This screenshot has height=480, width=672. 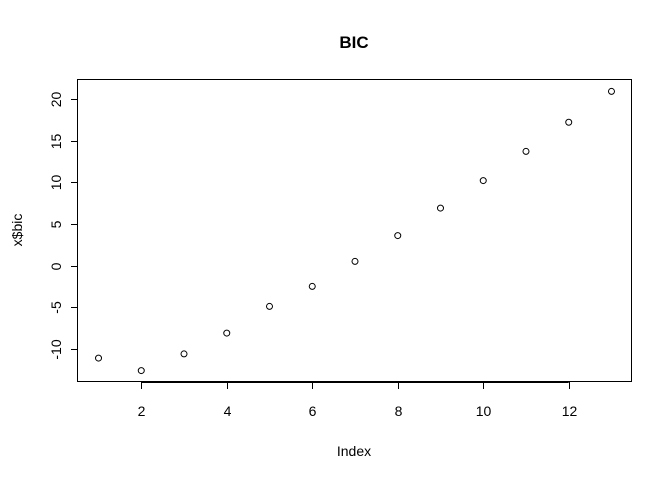 What do you see at coordinates (570, 411) in the screenshot?
I see `x-tick-label: 12` at bounding box center [570, 411].